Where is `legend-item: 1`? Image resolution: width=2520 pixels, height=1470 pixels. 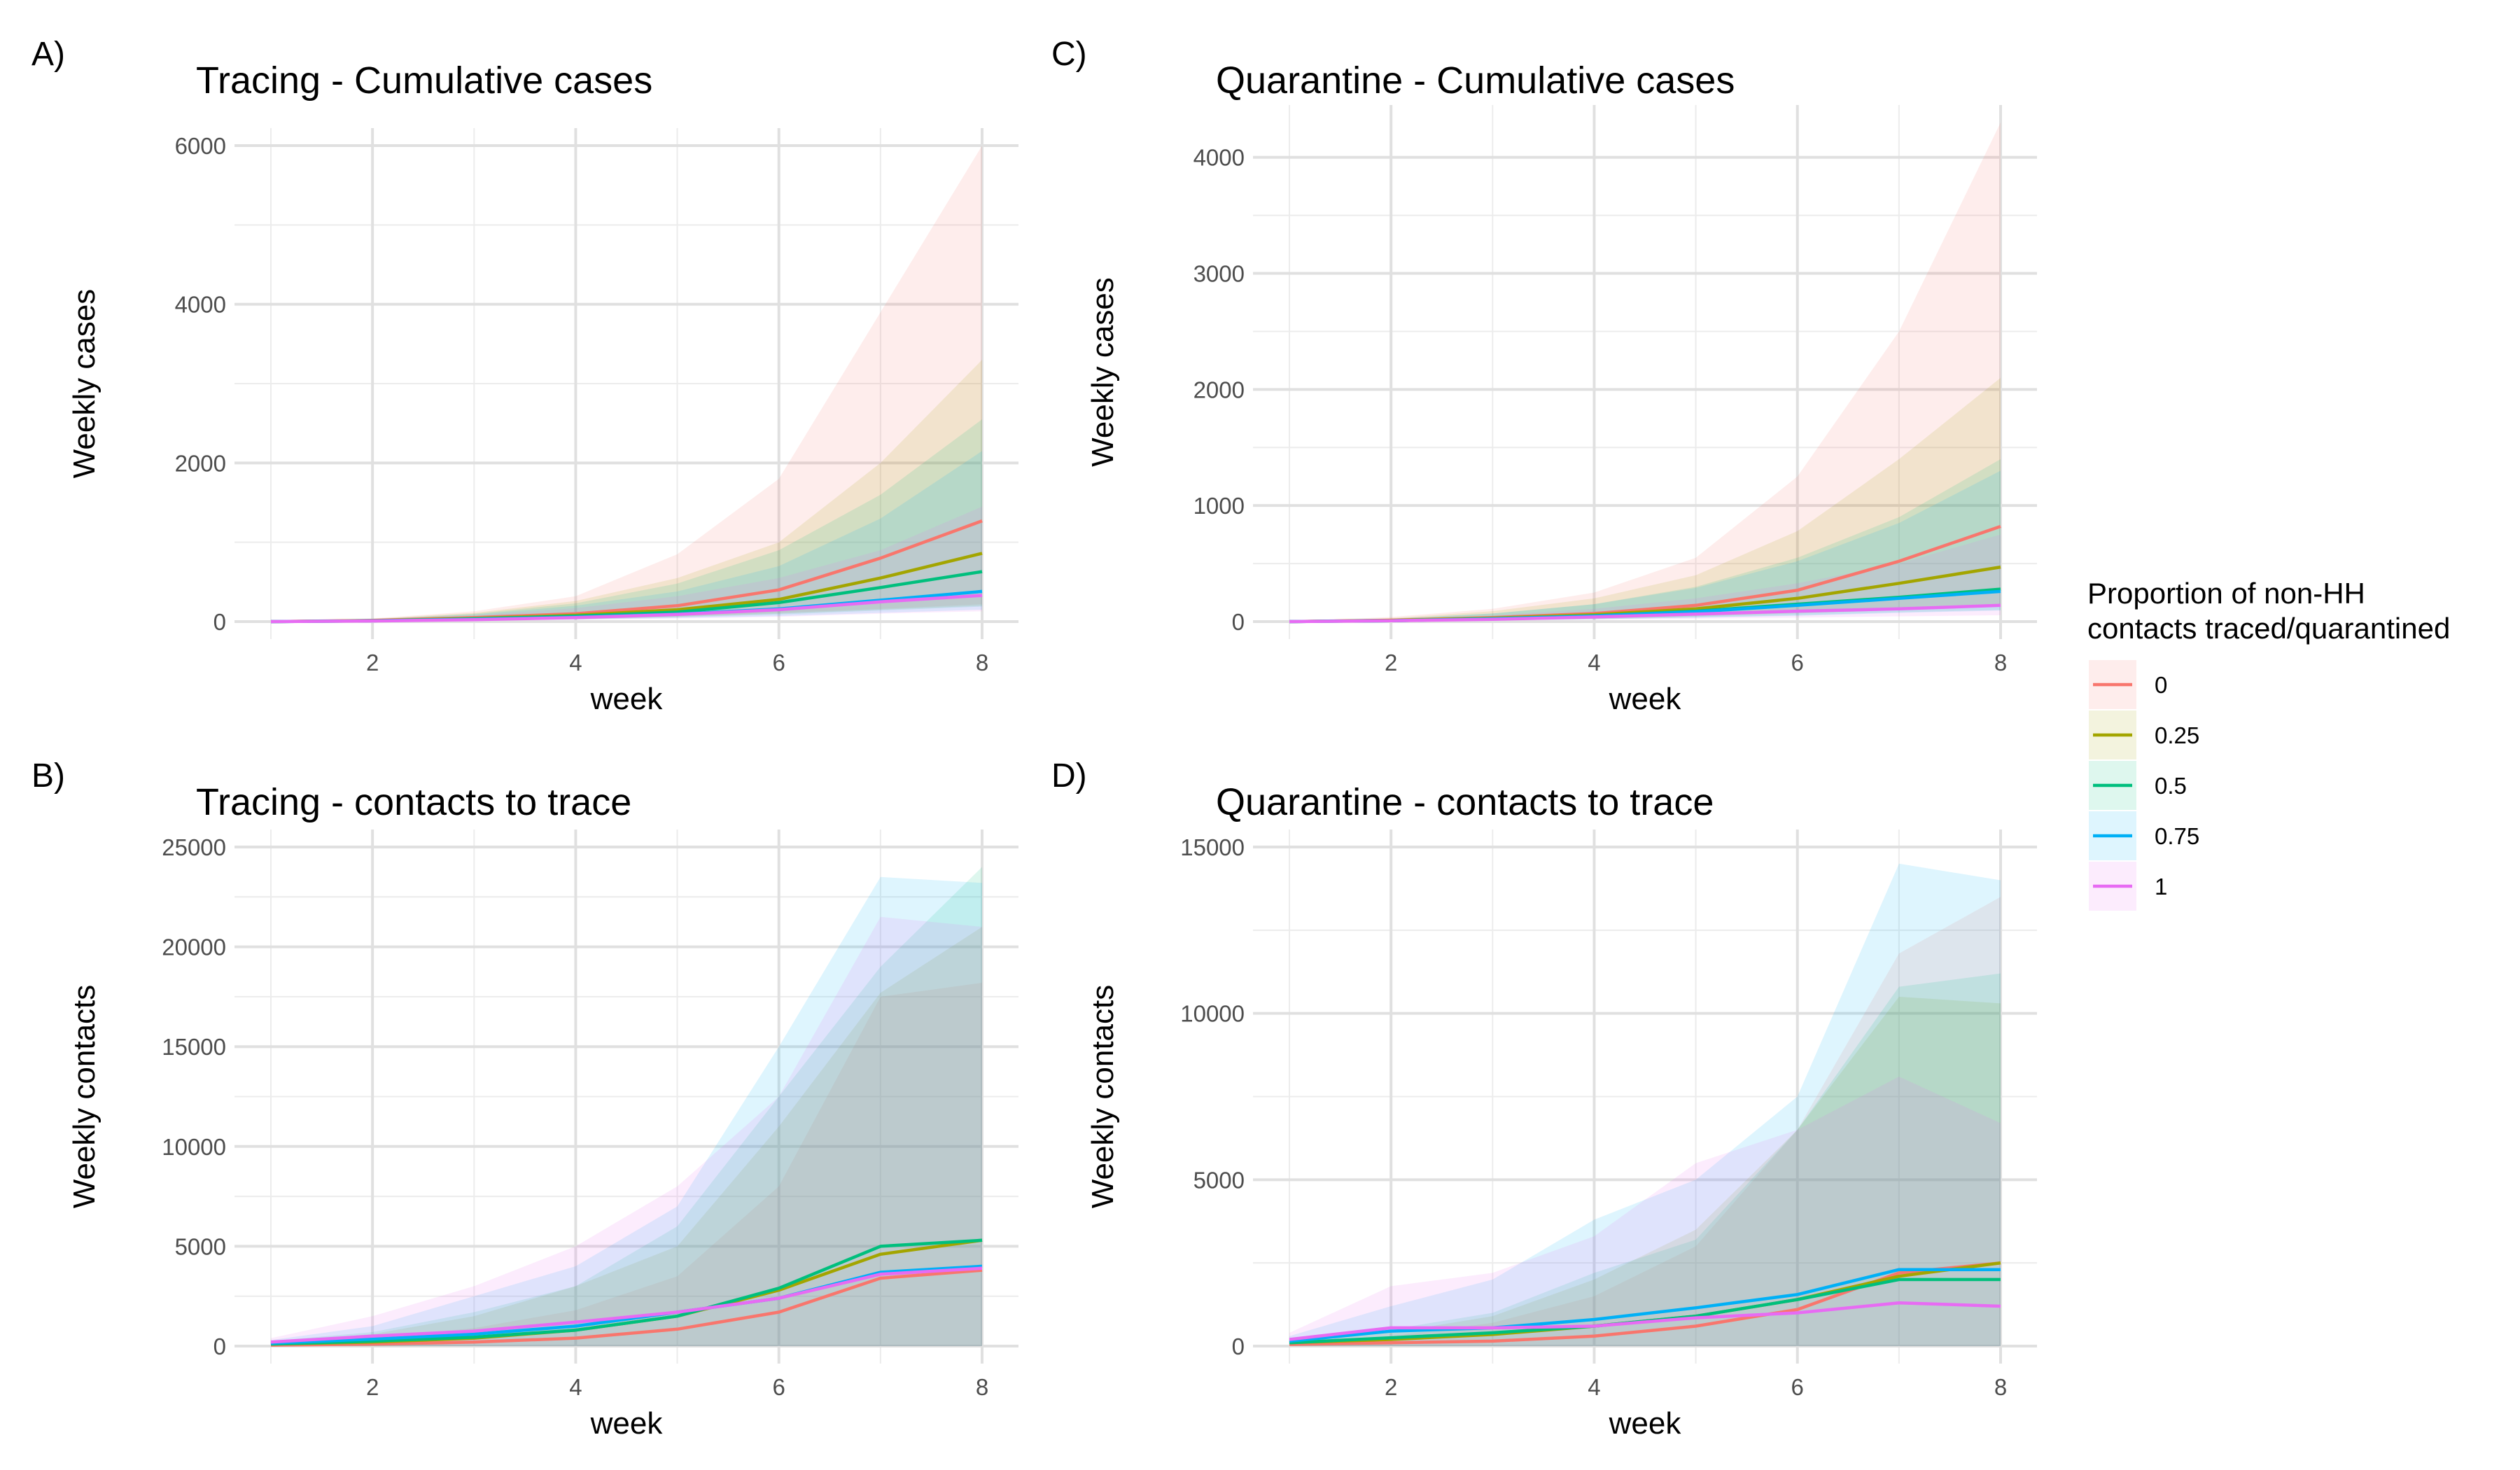 legend-item: 1 is located at coordinates (2128, 886).